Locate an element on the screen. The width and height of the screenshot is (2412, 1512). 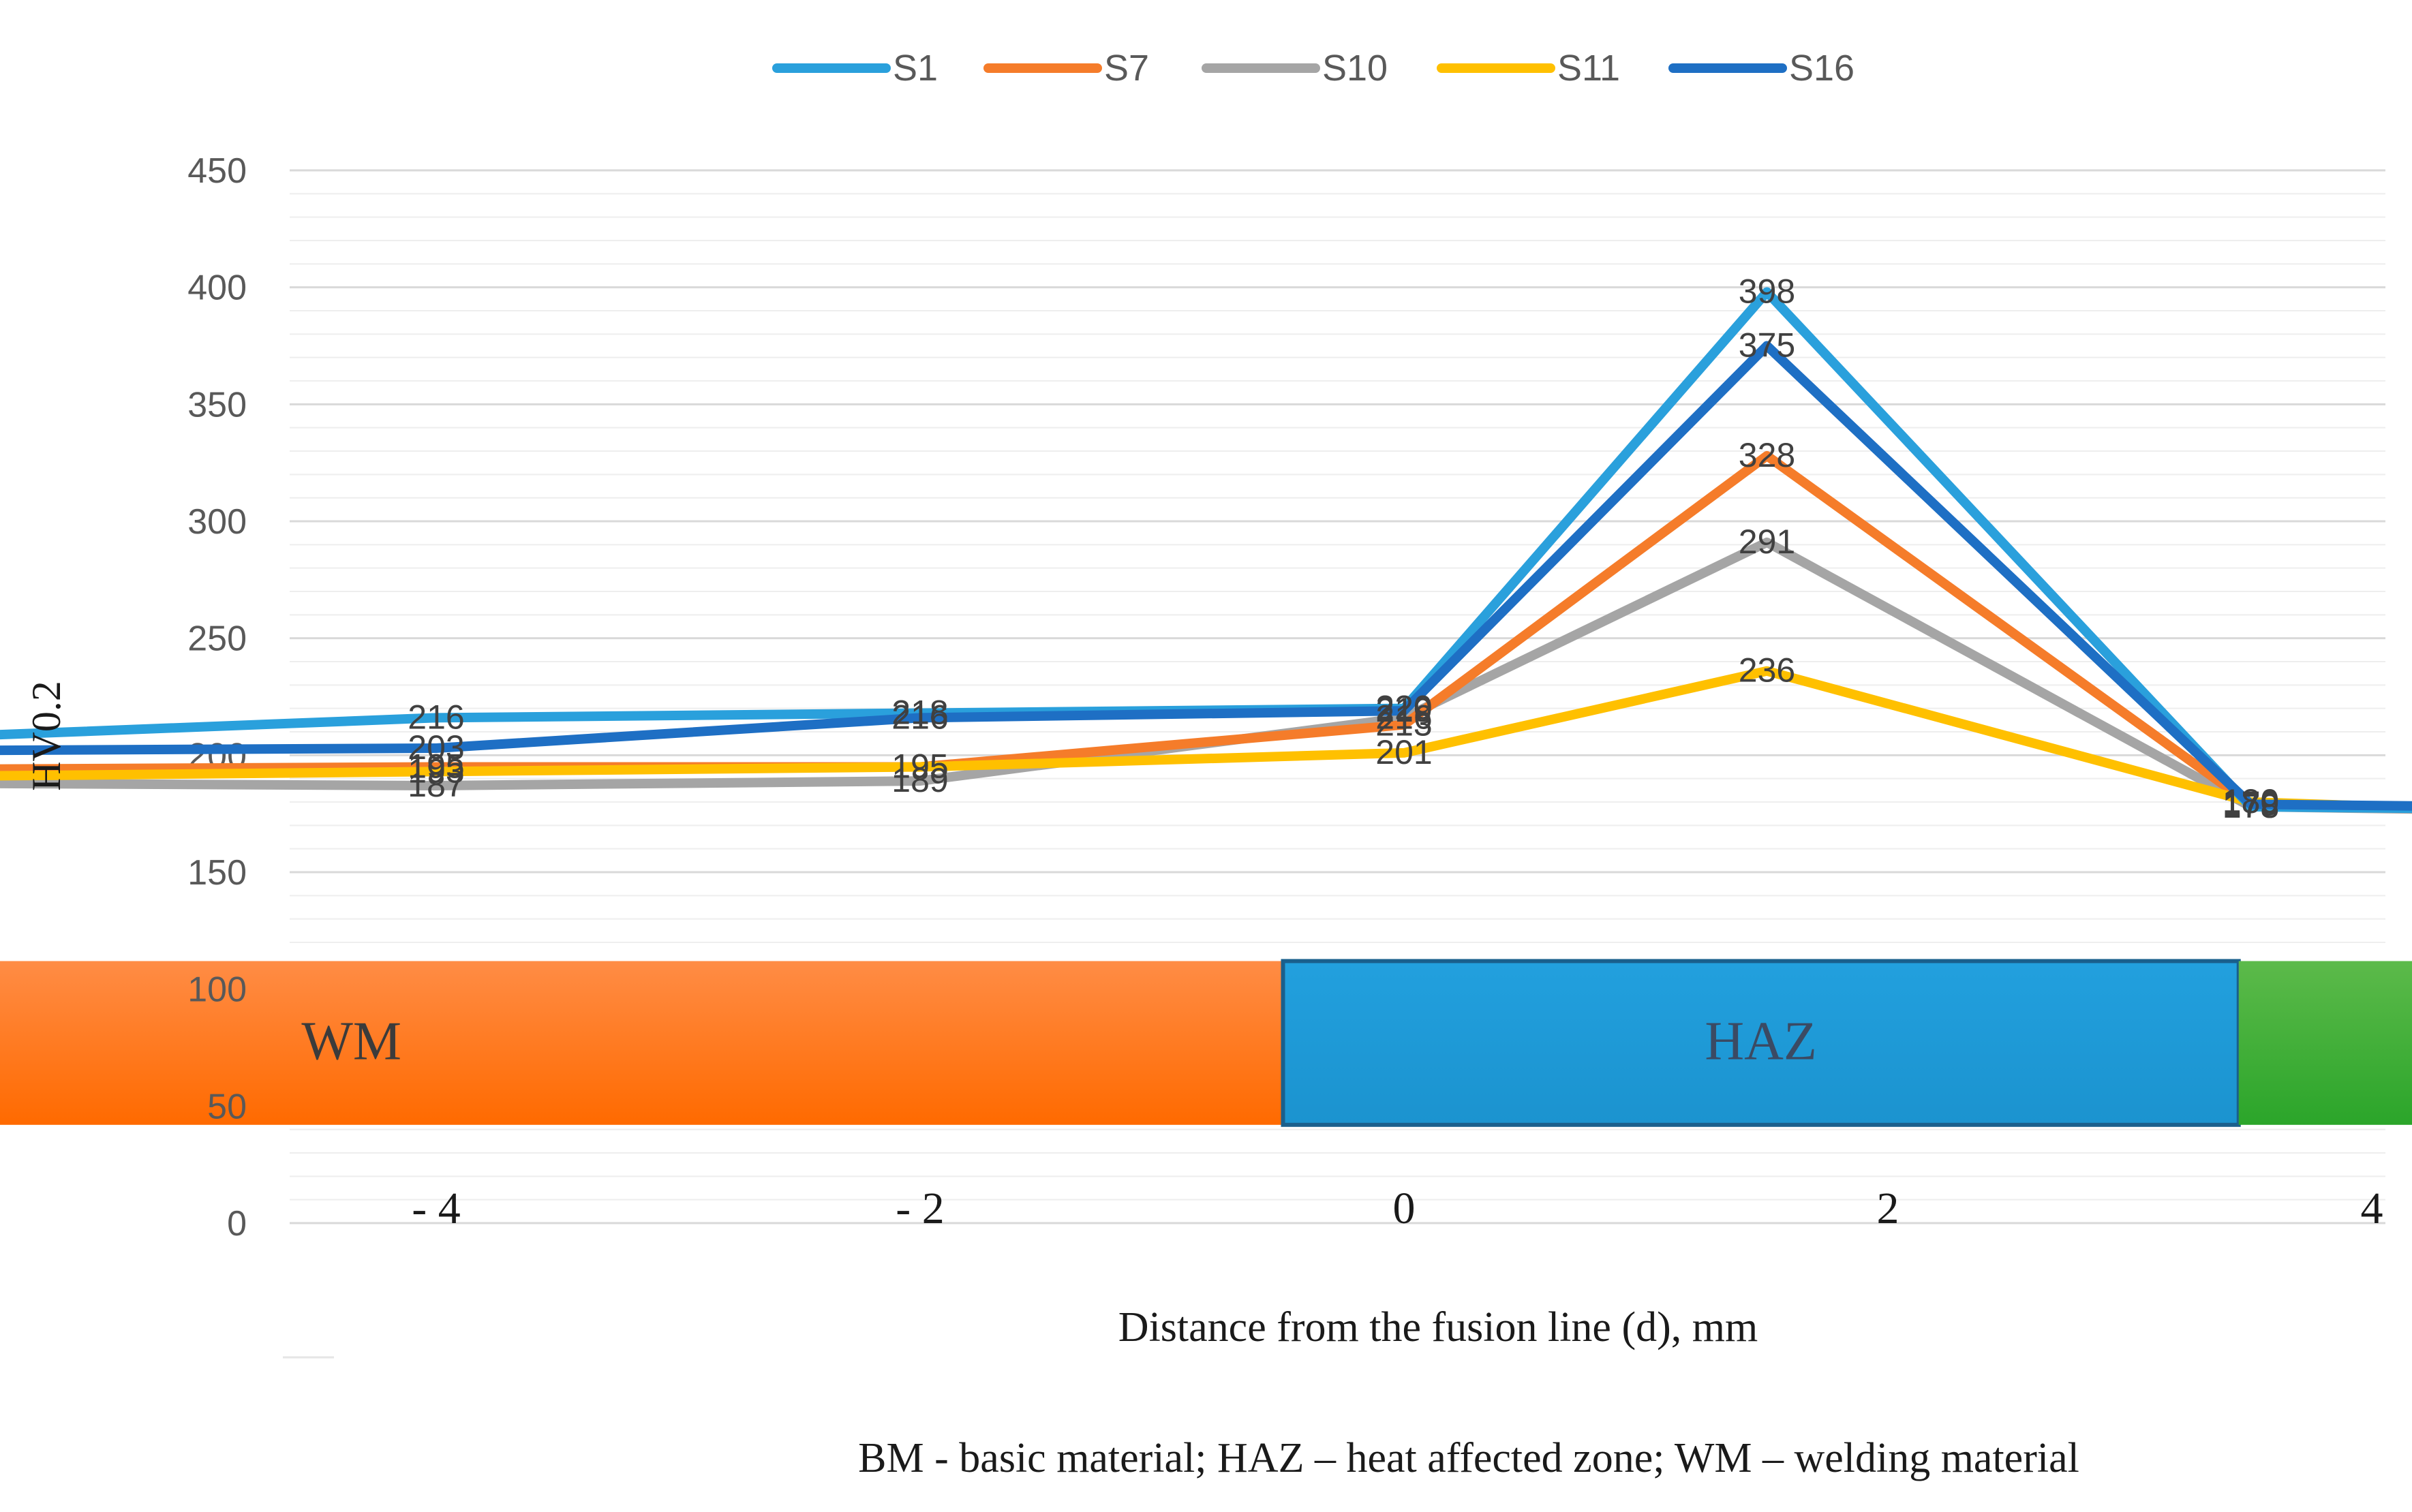
y-tick-label: 0 is located at coordinates (237, 1224).